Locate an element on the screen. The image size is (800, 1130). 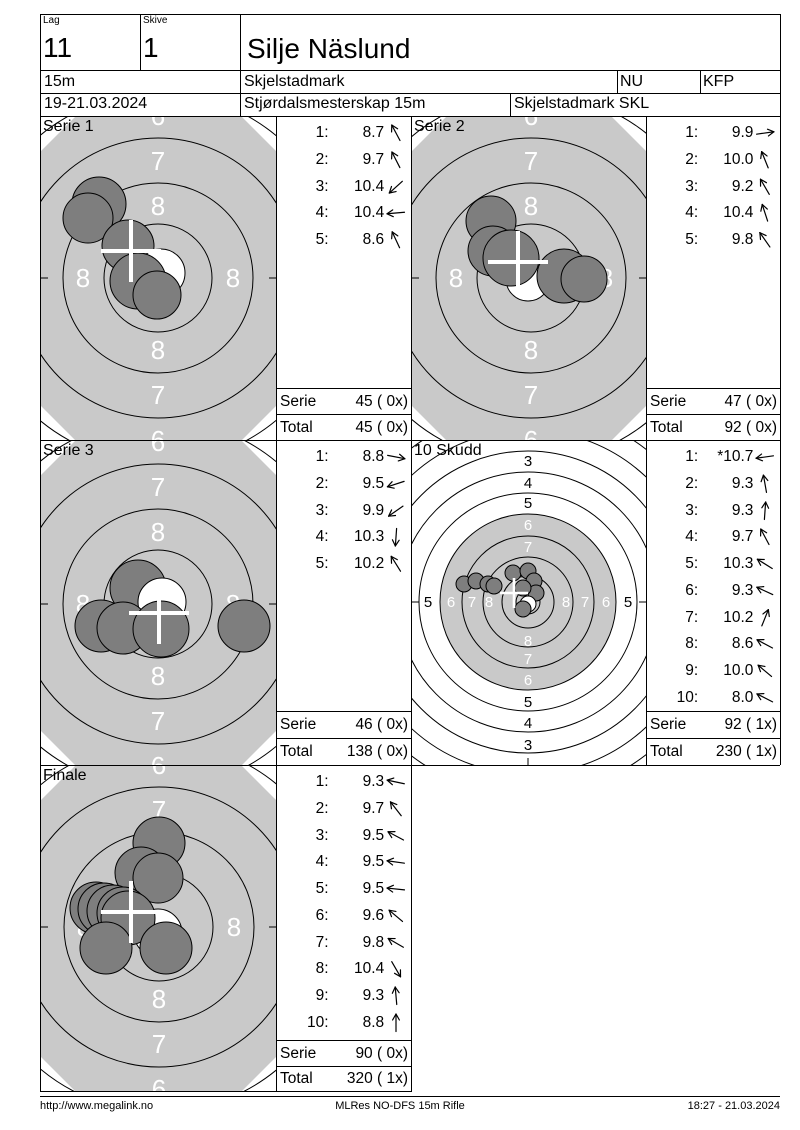
panel-title-10-skudd: 10 Skudd is located at coordinates (448, 450).